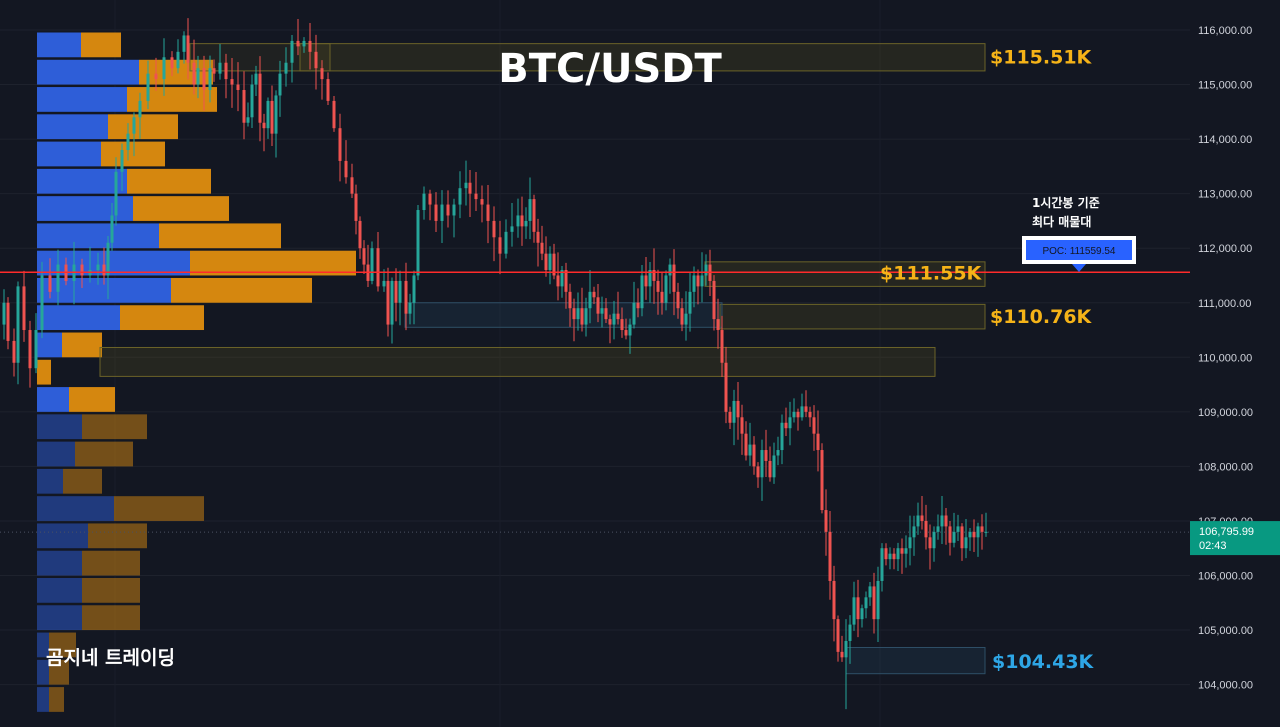 The image size is (1280, 727). What do you see at coordinates (1225, 195) in the screenshot?
I see `price-tick-label: 113,000.00` at bounding box center [1225, 195].